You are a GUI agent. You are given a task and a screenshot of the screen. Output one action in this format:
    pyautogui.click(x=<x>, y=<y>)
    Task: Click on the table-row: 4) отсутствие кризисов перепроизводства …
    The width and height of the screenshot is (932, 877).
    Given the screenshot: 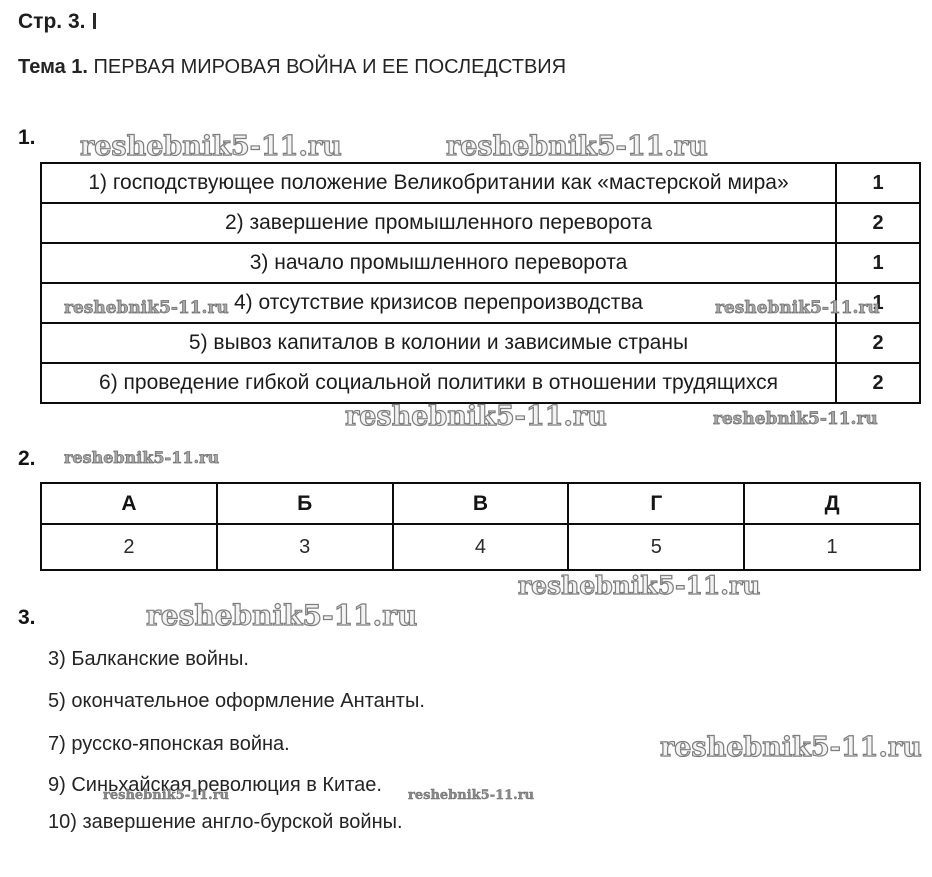 What is the action you would take?
    pyautogui.click(x=480, y=303)
    